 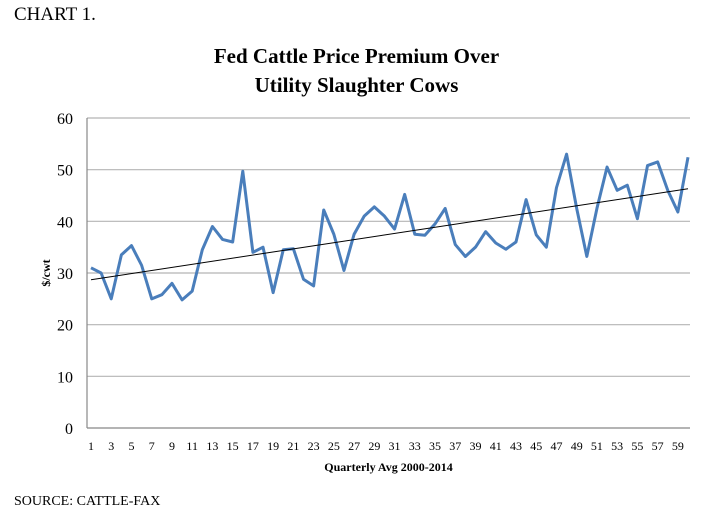 I want to click on x-tick-label: 37, so click(x=455, y=446).